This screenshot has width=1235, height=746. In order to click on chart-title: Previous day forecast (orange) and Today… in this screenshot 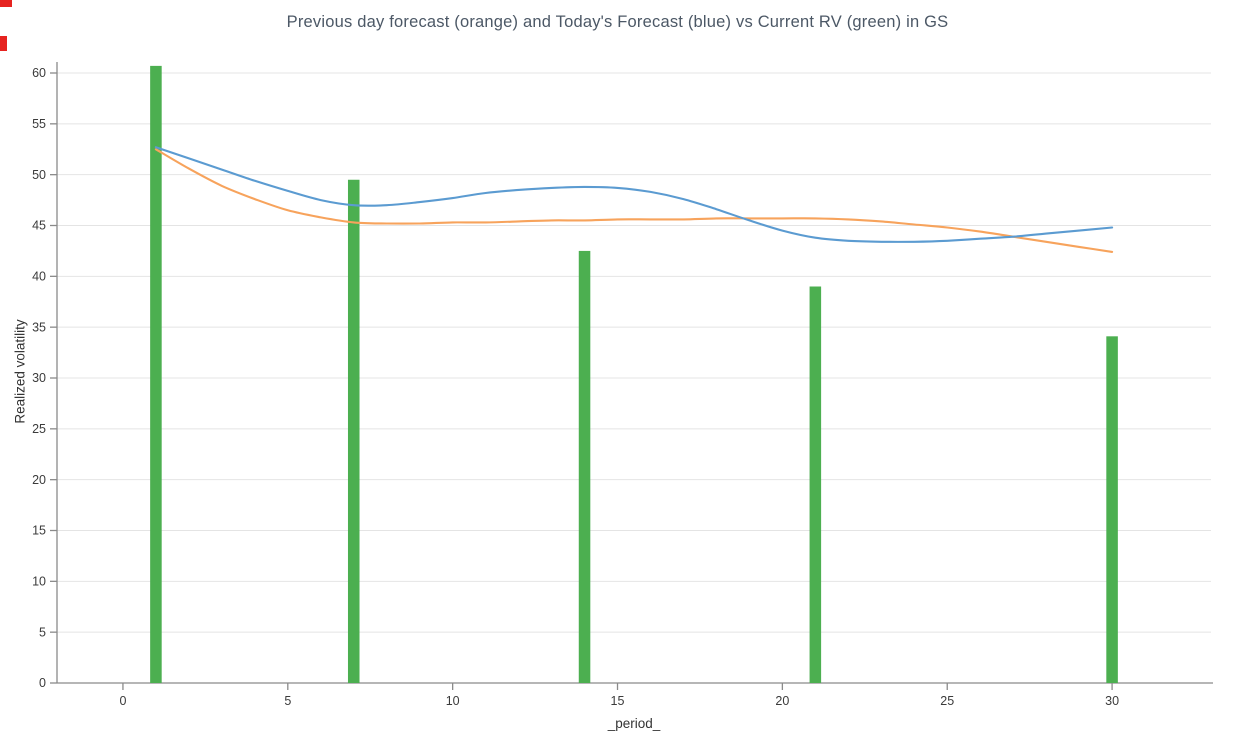, I will do `click(617, 22)`.